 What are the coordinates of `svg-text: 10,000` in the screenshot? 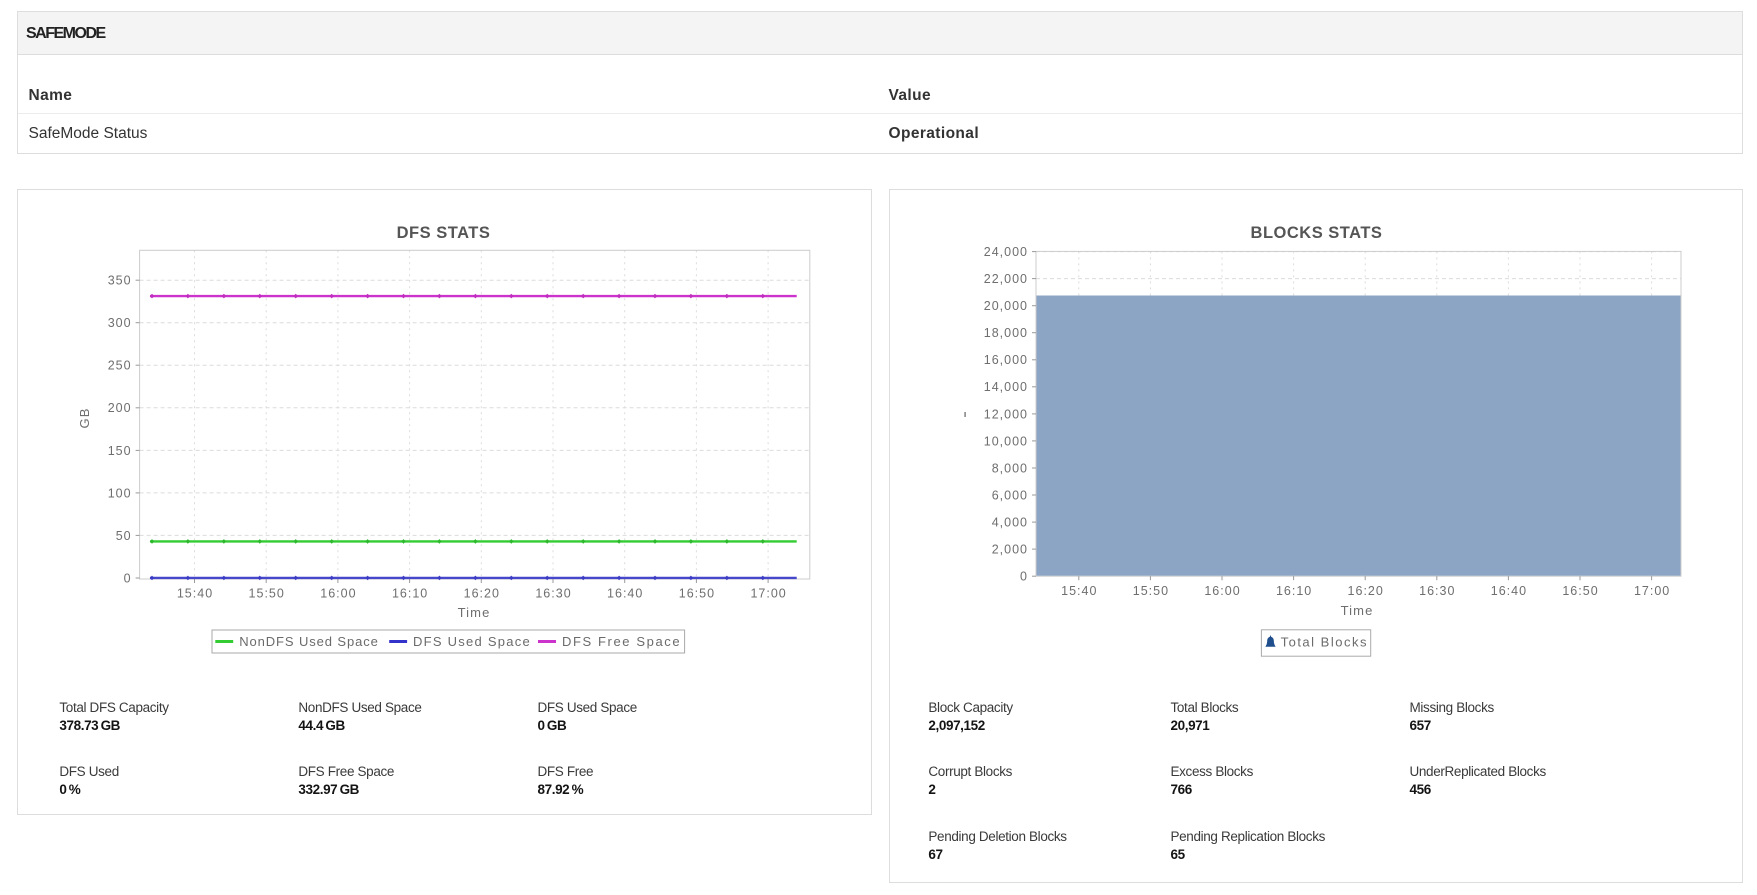 It's located at (1006, 441).